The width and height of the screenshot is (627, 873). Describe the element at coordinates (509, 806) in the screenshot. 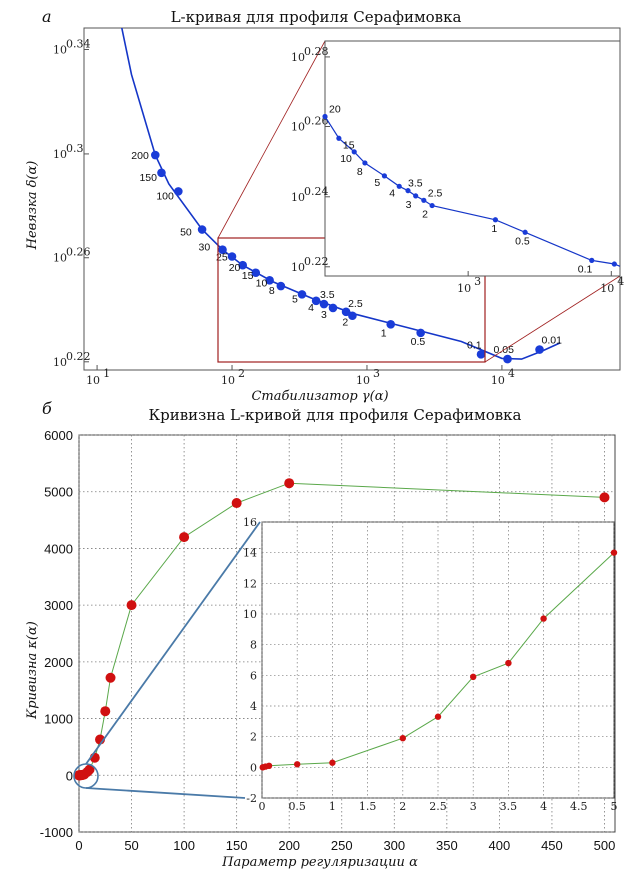

I see `inset-x-tick-label: 3.5` at that location.